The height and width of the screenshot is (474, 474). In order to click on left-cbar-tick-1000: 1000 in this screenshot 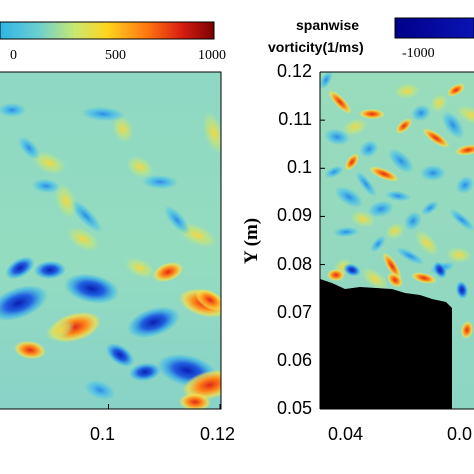, I will do `click(212, 55)`.